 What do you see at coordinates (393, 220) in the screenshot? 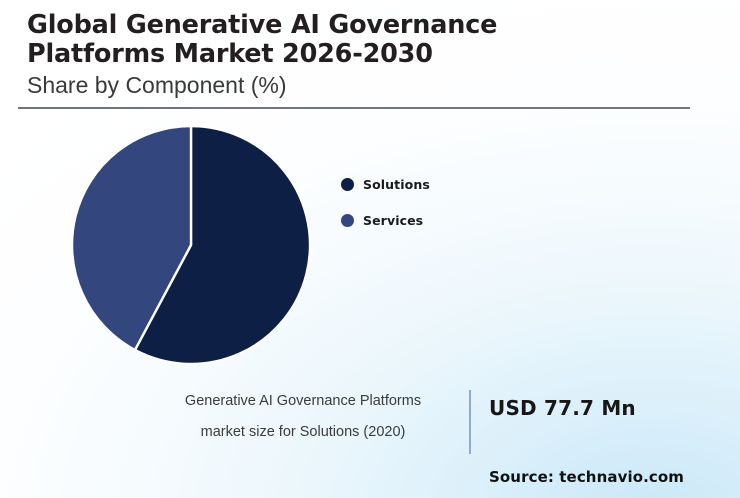
I see `legend-label-services: Services` at bounding box center [393, 220].